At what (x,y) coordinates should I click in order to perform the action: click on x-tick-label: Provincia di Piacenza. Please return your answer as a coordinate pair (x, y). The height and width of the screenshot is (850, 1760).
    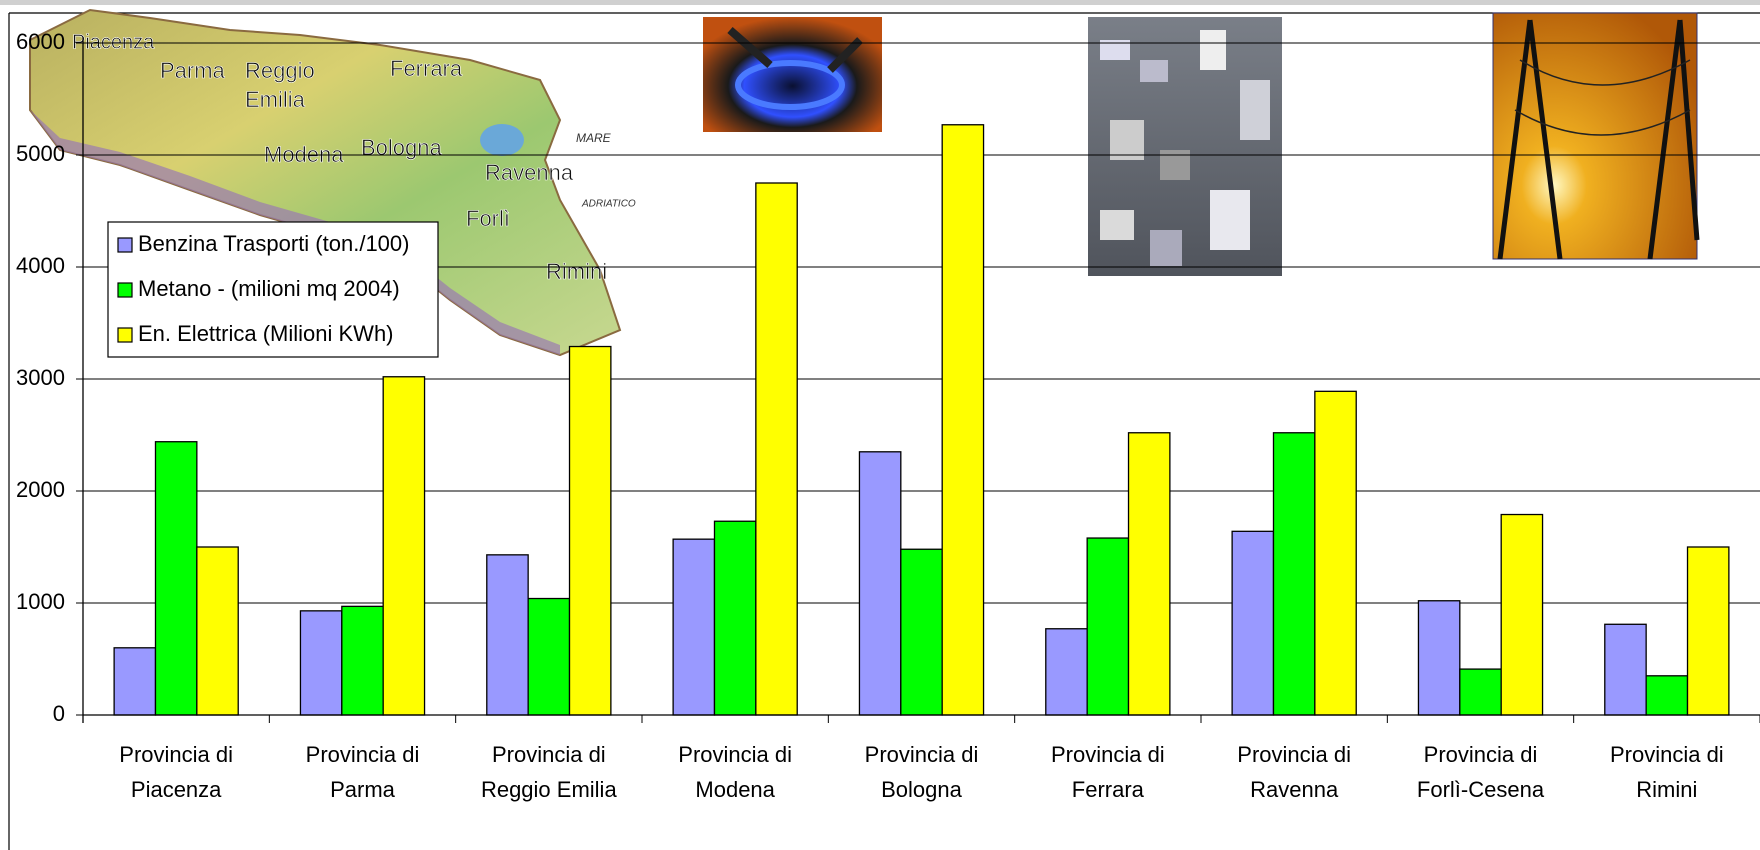
    Looking at the image, I should click on (176, 772).